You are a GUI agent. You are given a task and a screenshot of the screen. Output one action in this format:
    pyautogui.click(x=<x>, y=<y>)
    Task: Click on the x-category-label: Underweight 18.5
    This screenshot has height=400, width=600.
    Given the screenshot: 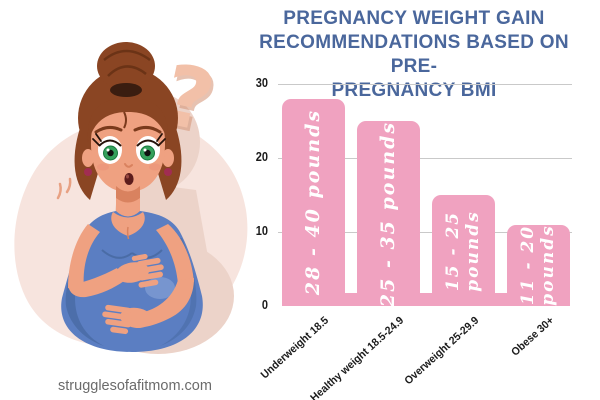 What is the action you would take?
    pyautogui.click(x=295, y=348)
    